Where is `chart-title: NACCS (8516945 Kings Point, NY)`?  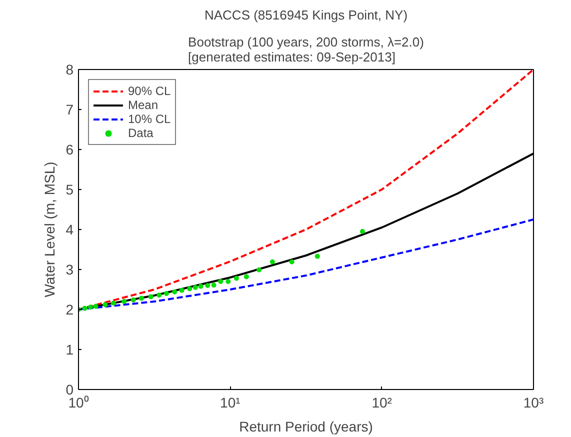
chart-title: NACCS (8516945 Kings Point, NY) is located at coordinates (306, 15).